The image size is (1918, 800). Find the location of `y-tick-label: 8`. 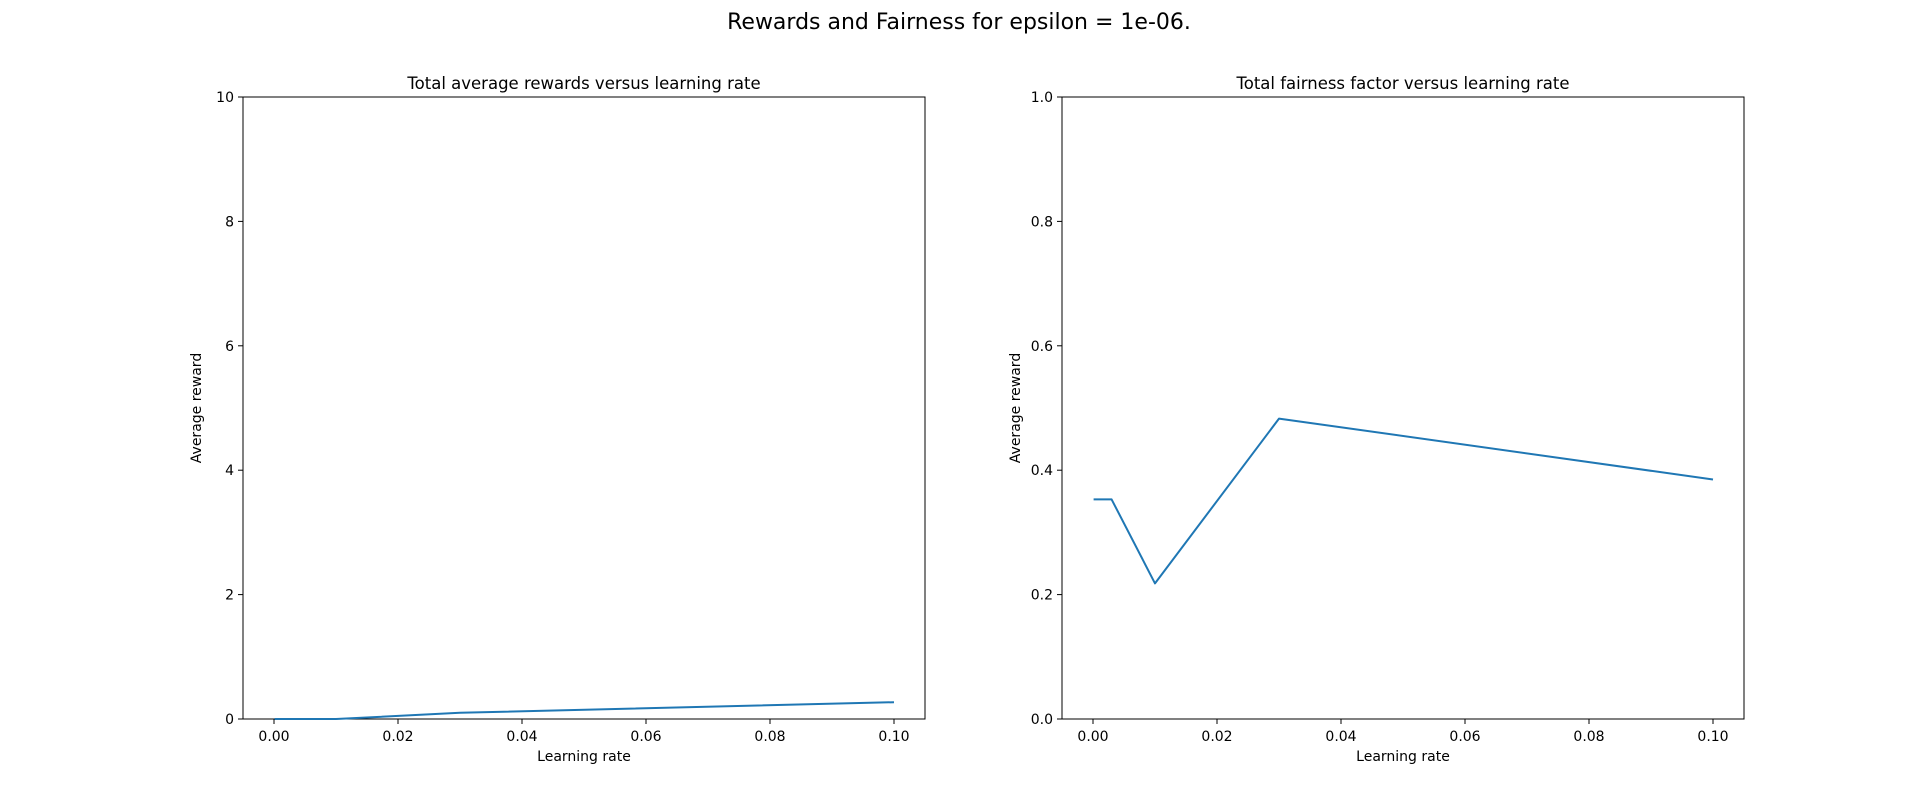

y-tick-label: 8 is located at coordinates (229, 222).